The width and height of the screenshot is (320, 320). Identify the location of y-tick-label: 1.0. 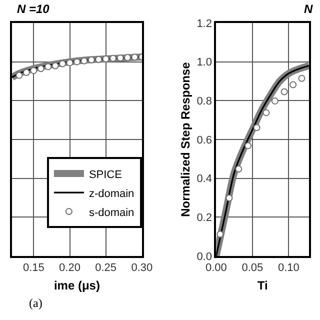
(204, 62).